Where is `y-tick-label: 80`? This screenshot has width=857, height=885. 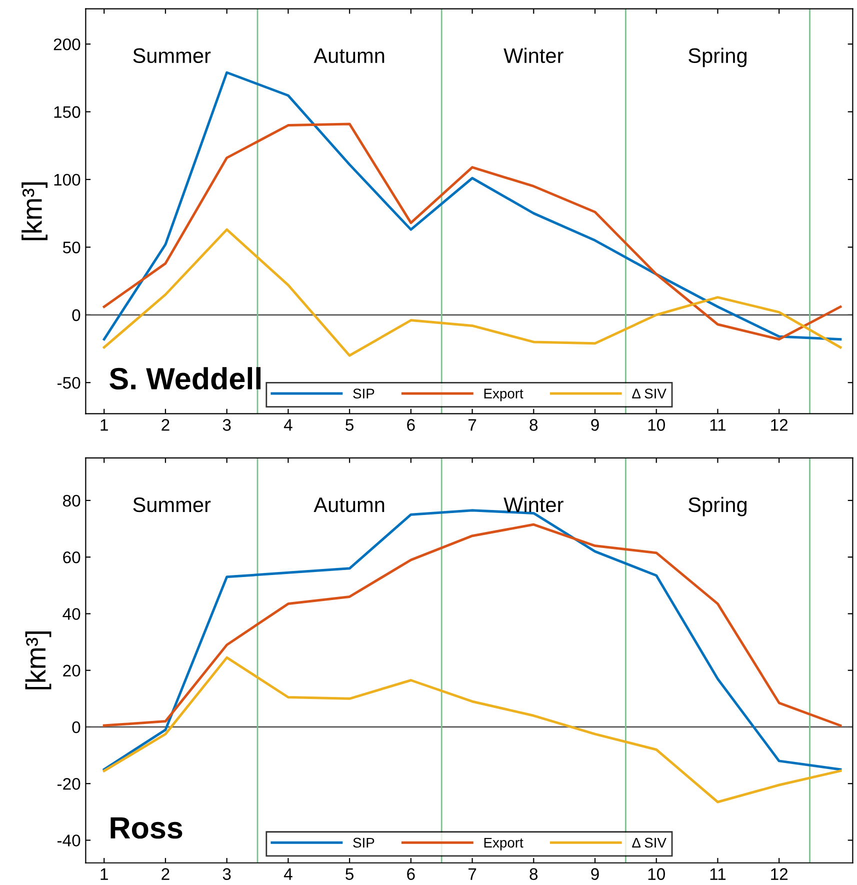 y-tick-label: 80 is located at coordinates (71, 500).